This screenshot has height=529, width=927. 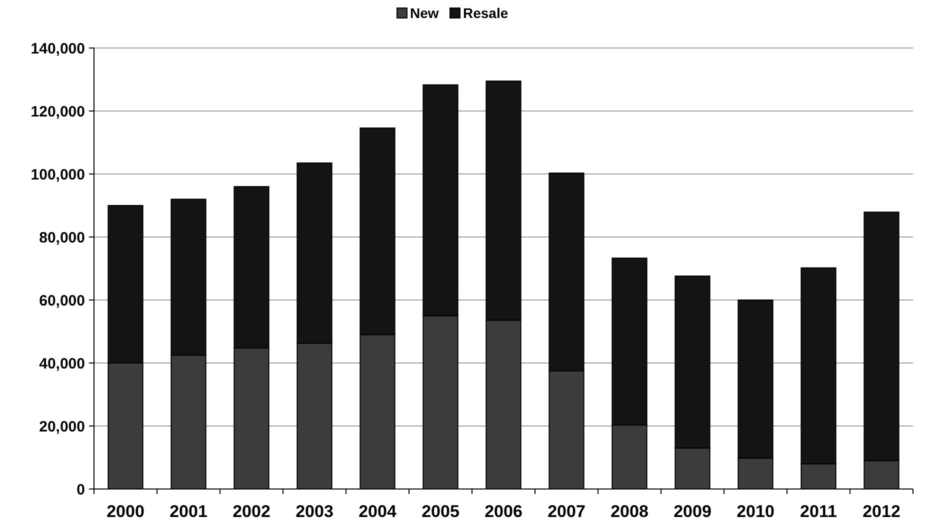 I want to click on x-tick-label: 2009, so click(x=693, y=511).